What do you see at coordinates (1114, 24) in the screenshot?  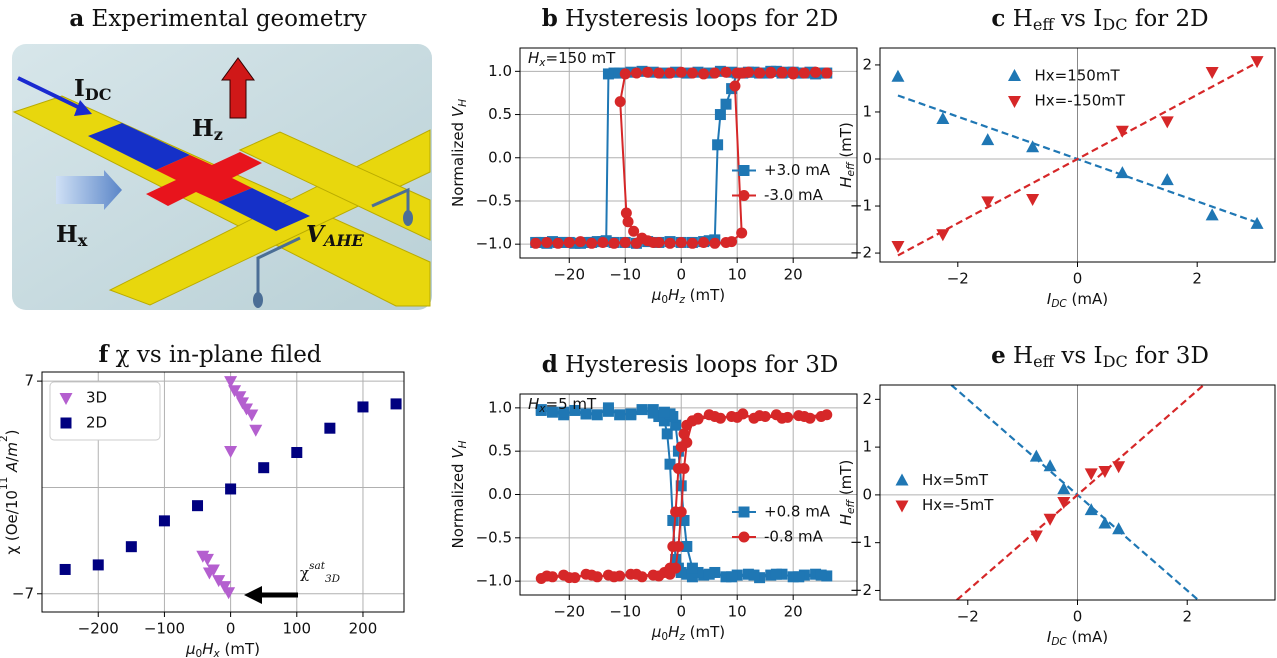 I see `text-segment: DC` at bounding box center [1114, 24].